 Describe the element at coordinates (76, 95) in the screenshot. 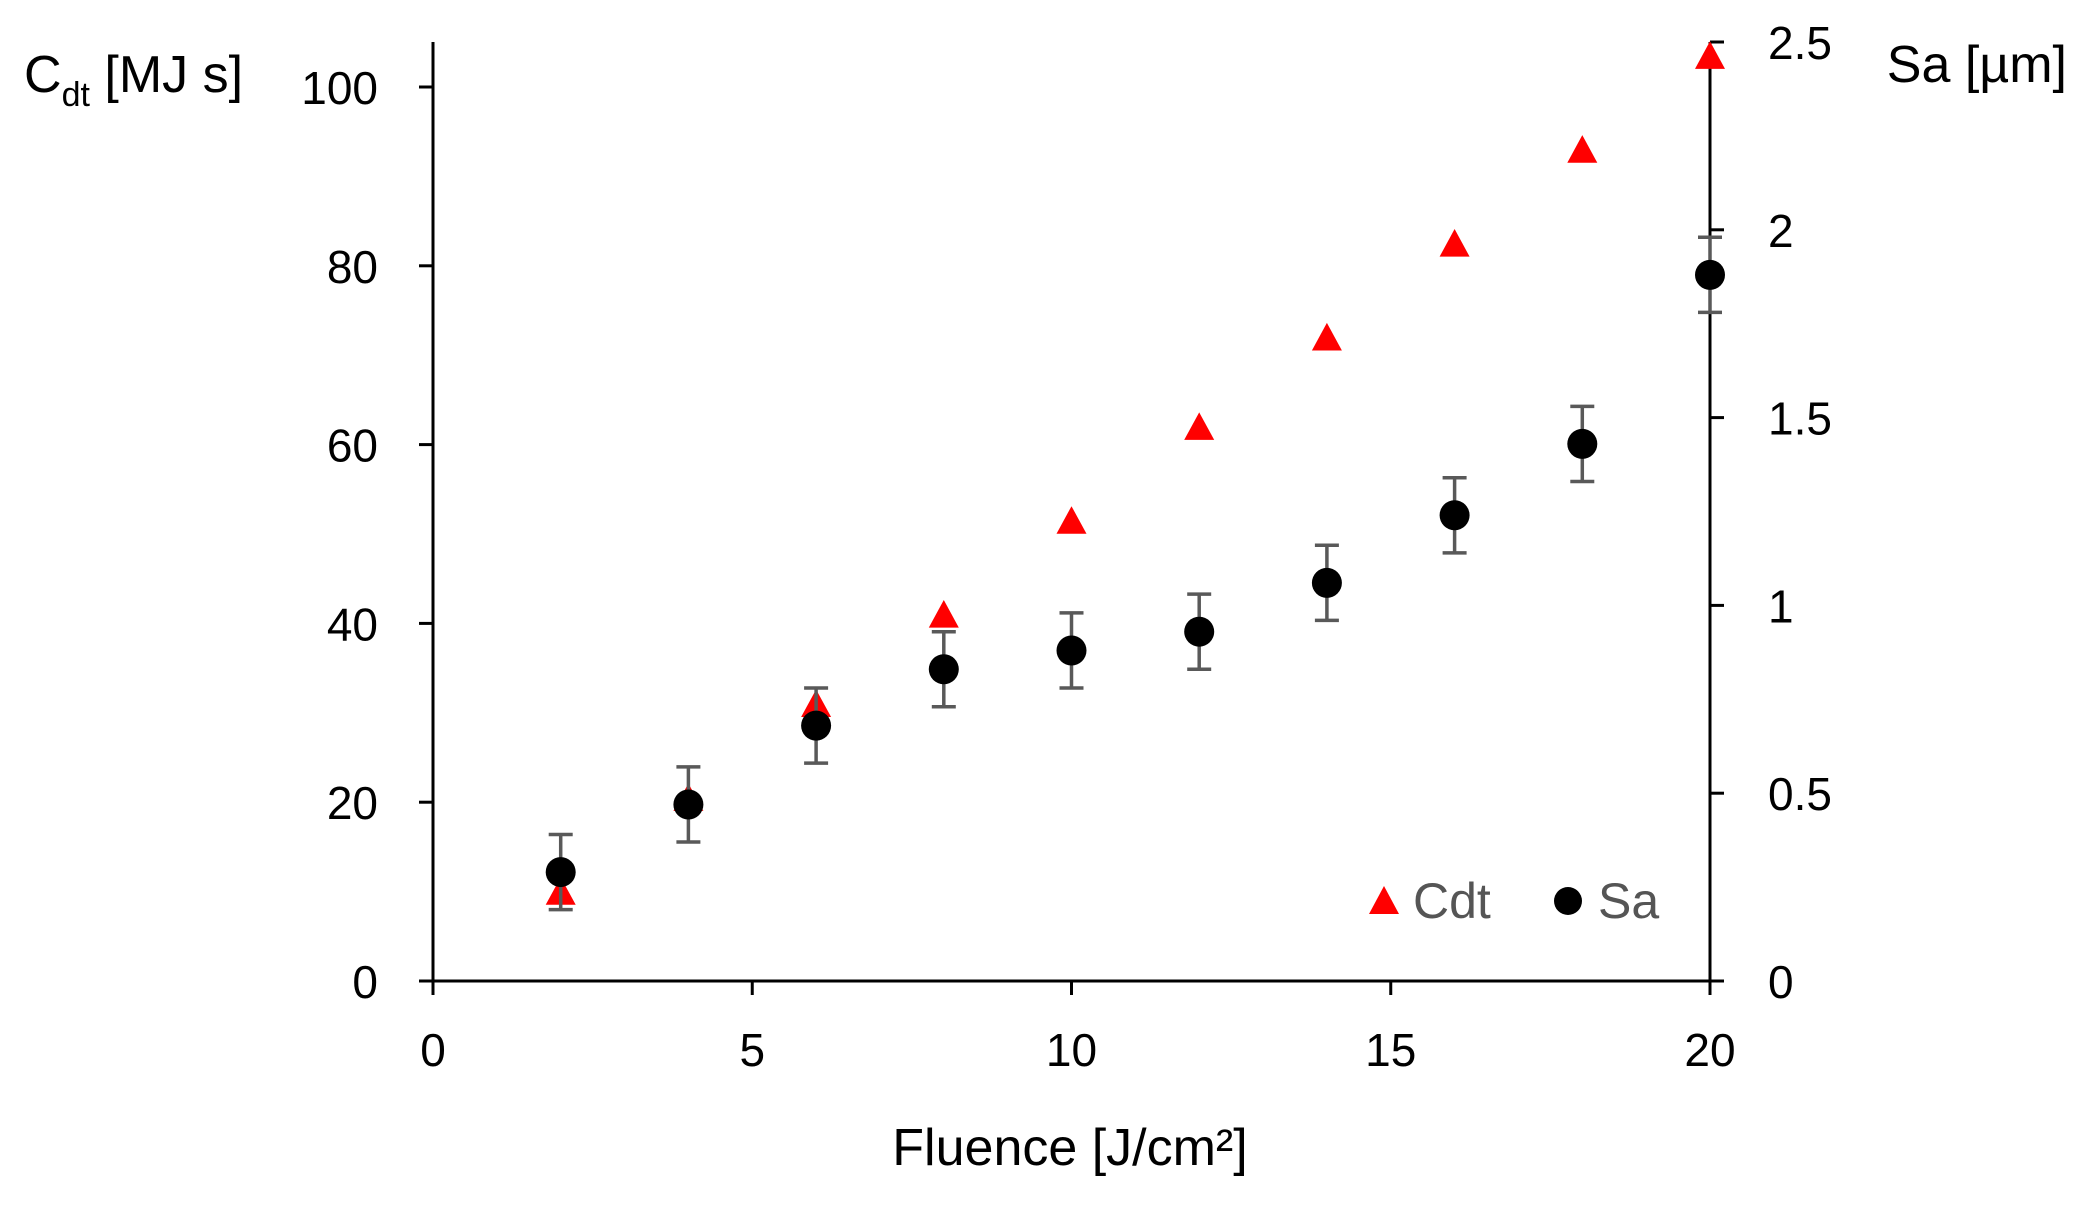

I see `y-left-axis-title-sub: dt` at that location.